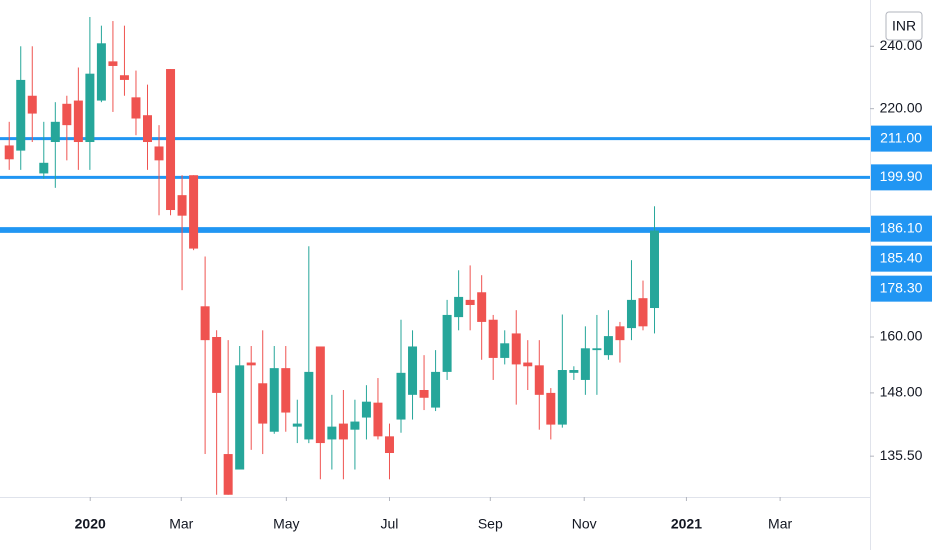 This screenshot has height=550, width=932. I want to click on x-tick-label: 2020, so click(90, 524).